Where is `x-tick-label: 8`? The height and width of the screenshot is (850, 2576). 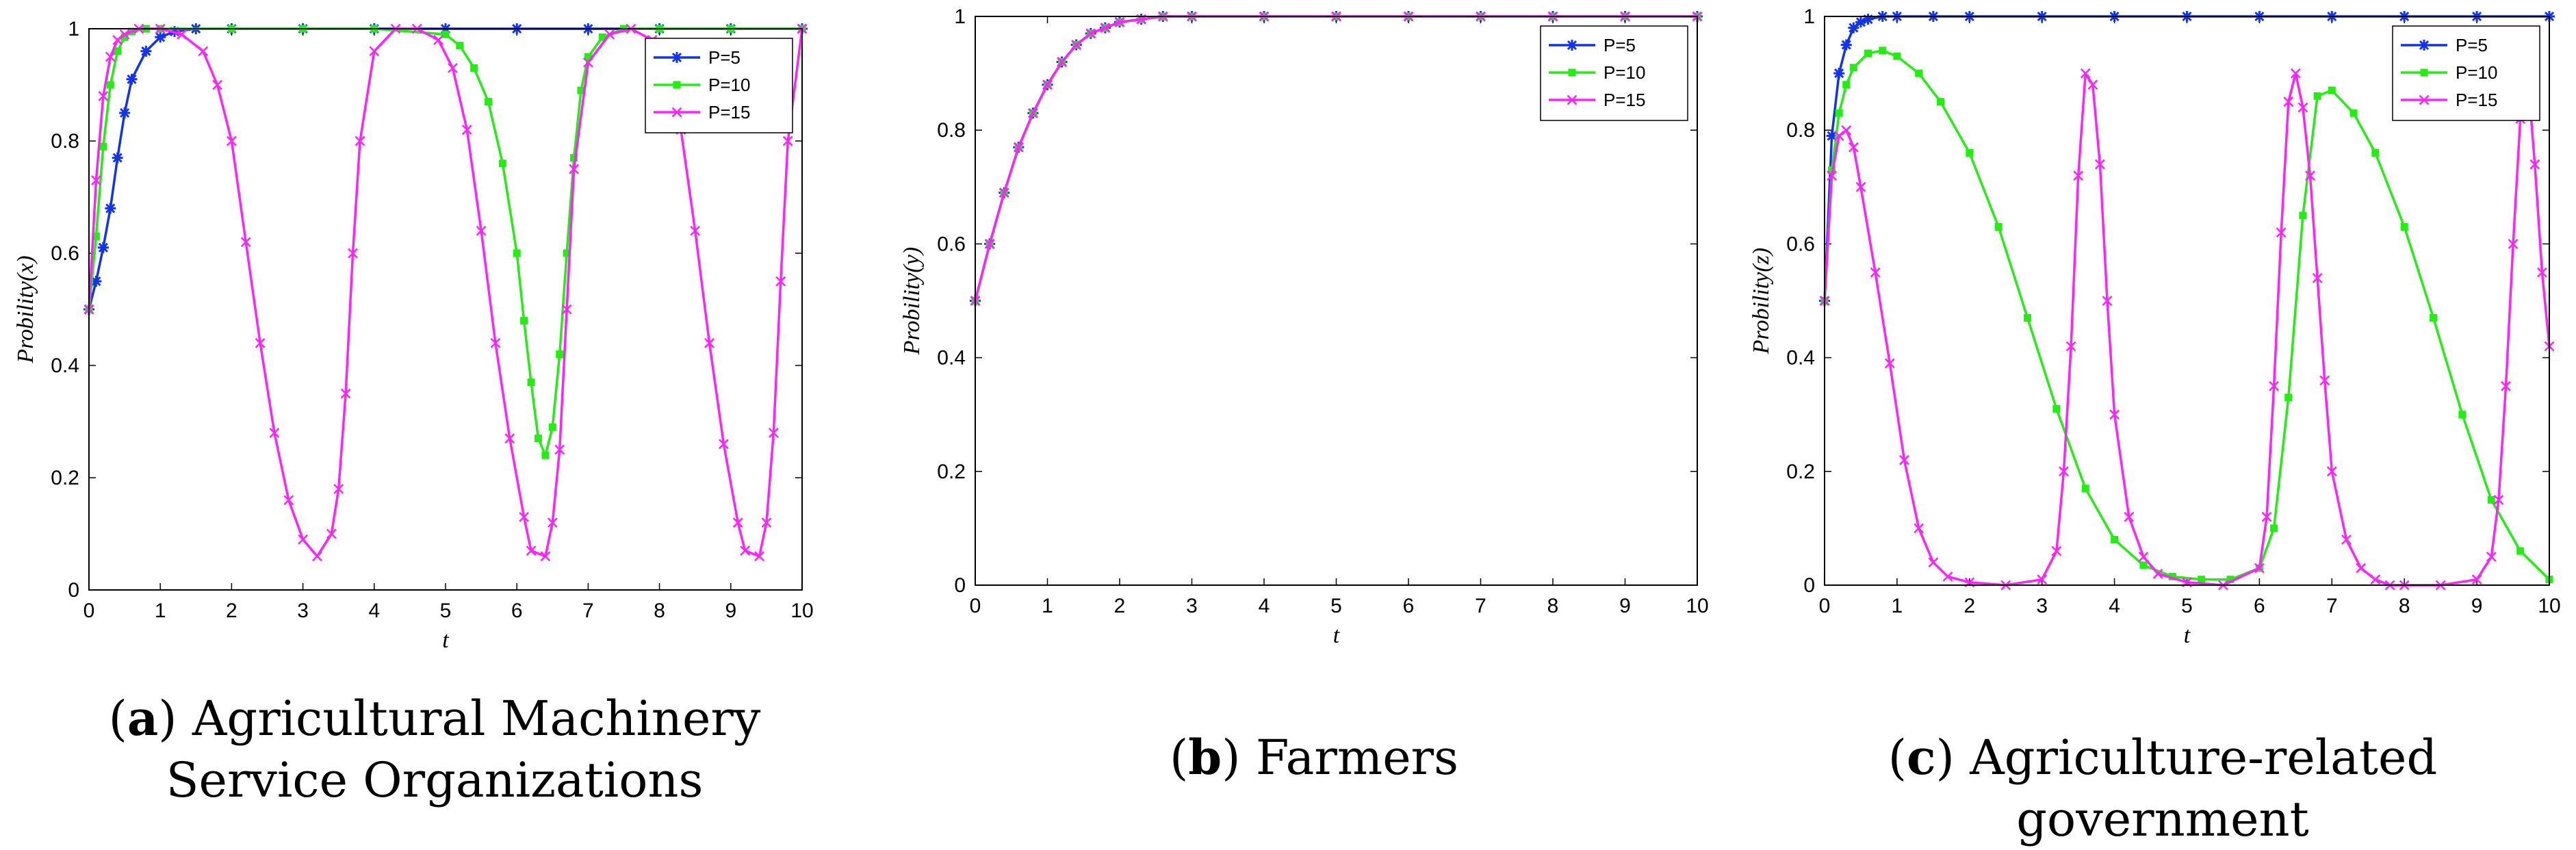
x-tick-label: 8 is located at coordinates (2404, 606).